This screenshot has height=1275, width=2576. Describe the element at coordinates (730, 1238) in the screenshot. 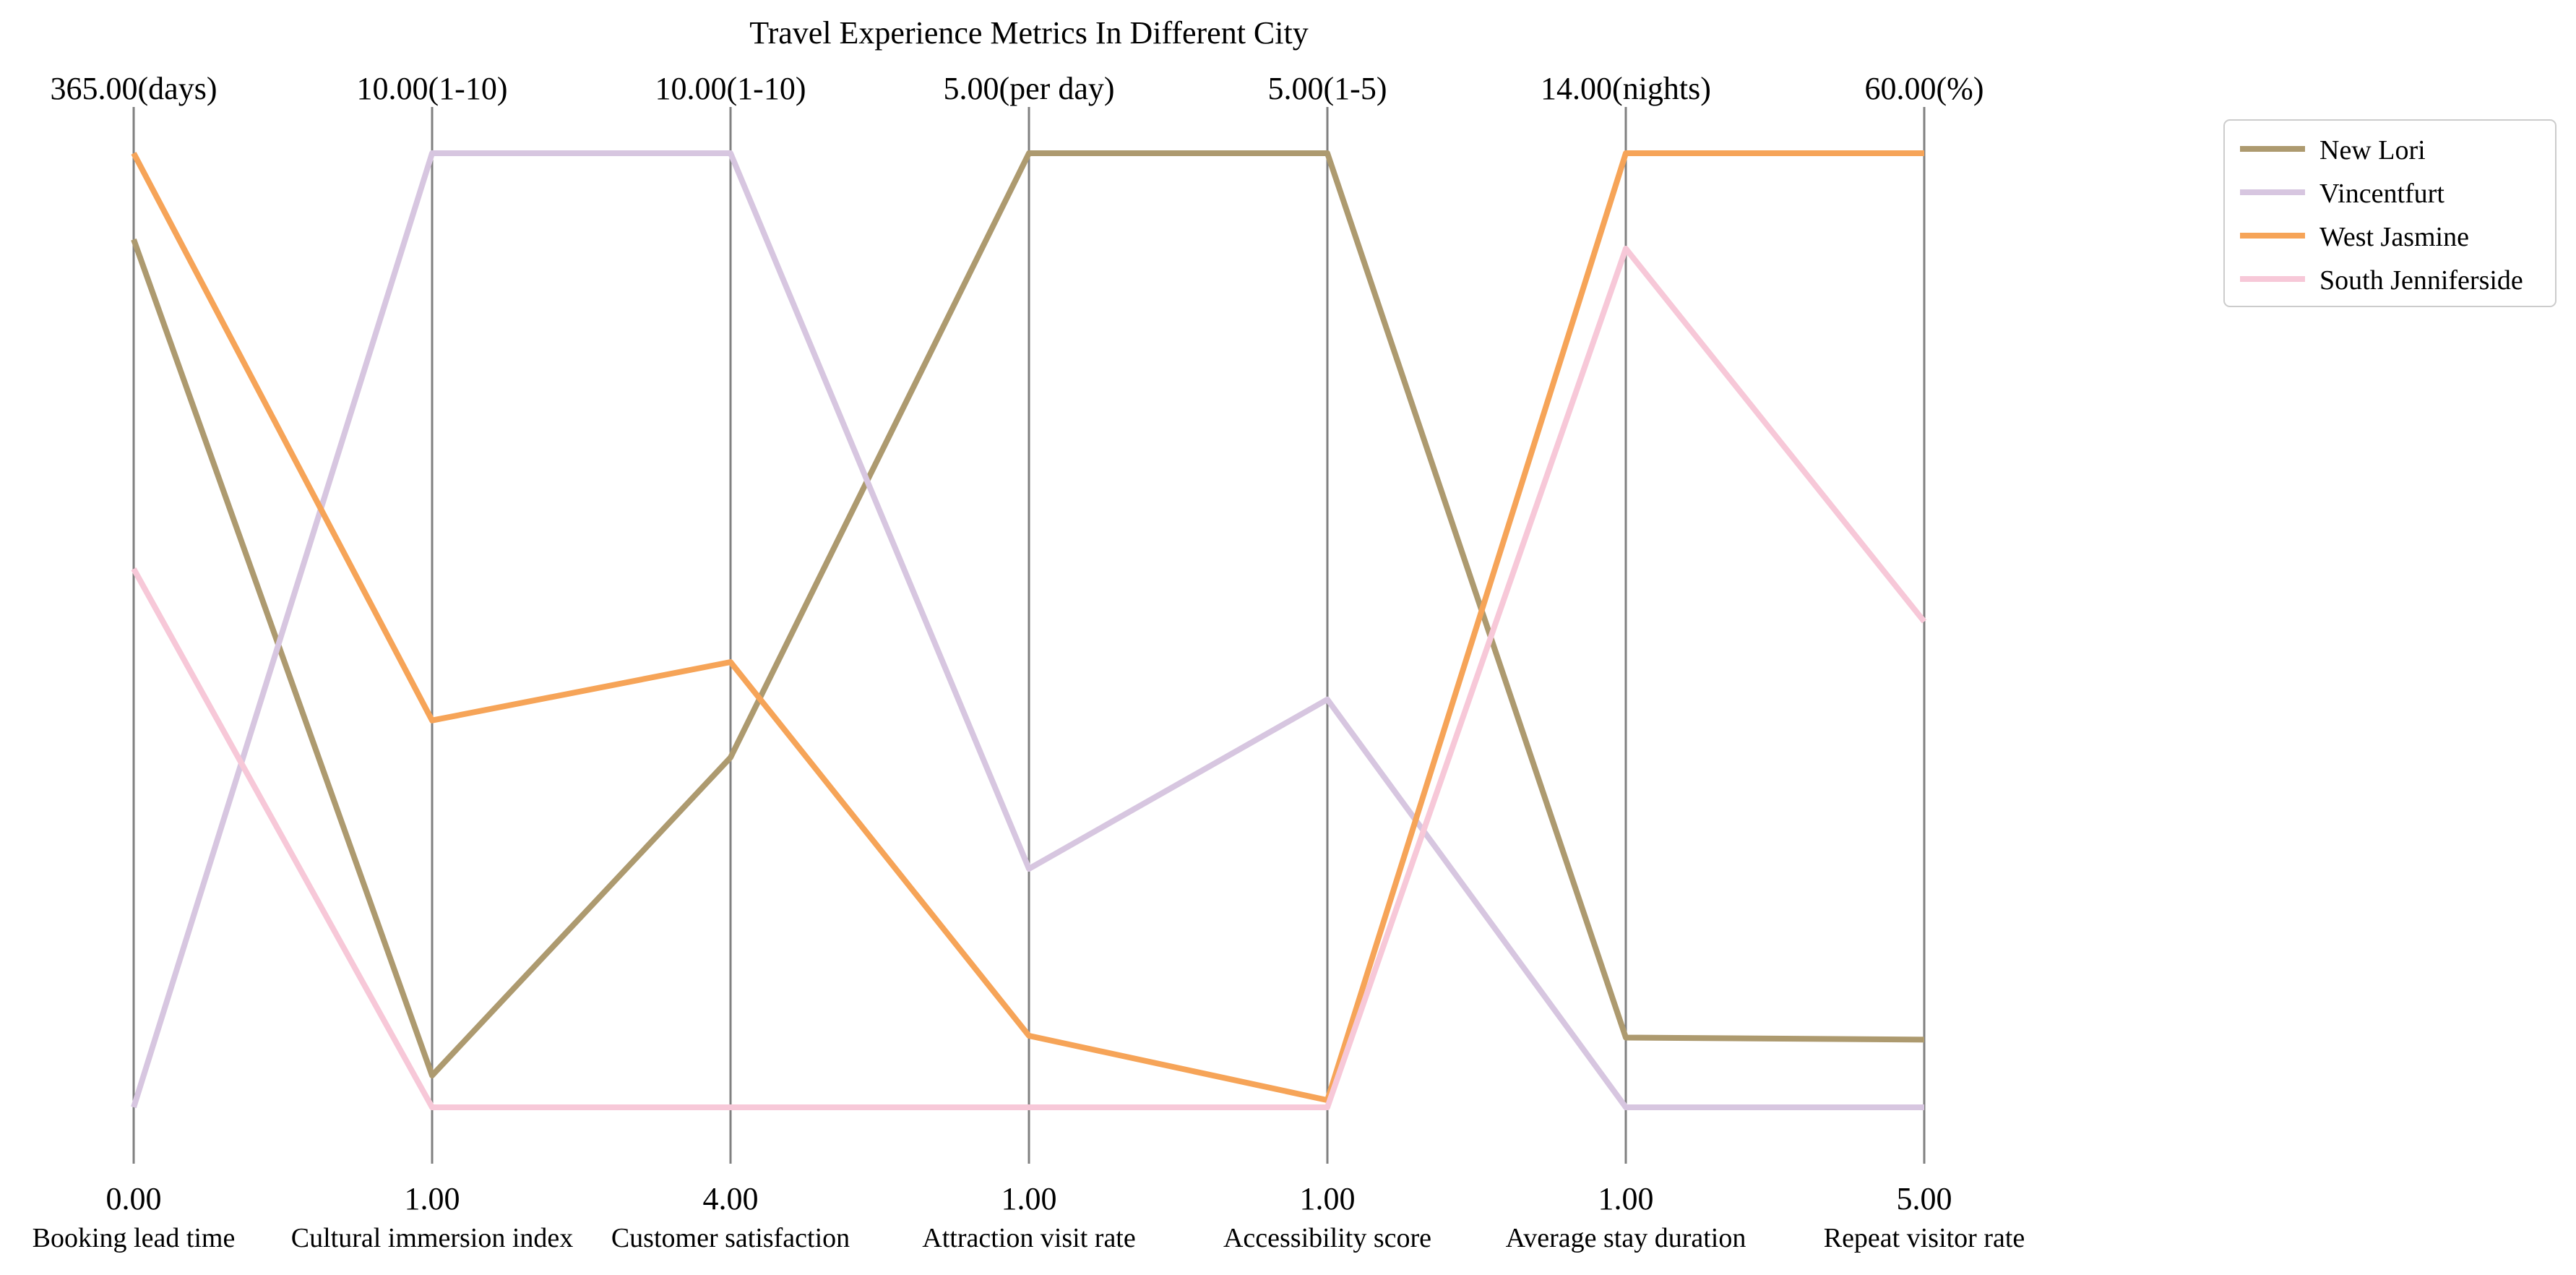

I see `axis-name-customer-satisfaction: Customer satisfaction` at that location.